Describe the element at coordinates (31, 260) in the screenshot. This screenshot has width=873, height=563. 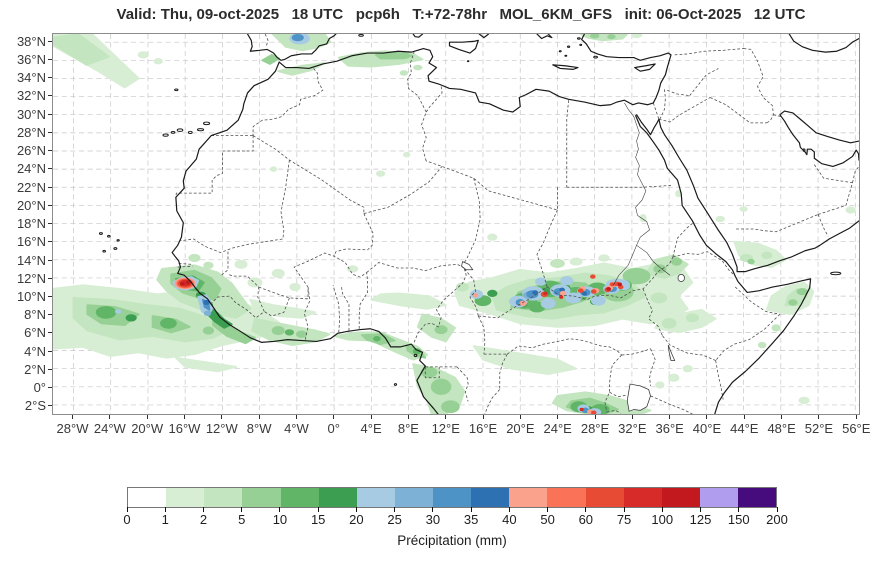
I see `y-tick-label: 14°N` at that location.